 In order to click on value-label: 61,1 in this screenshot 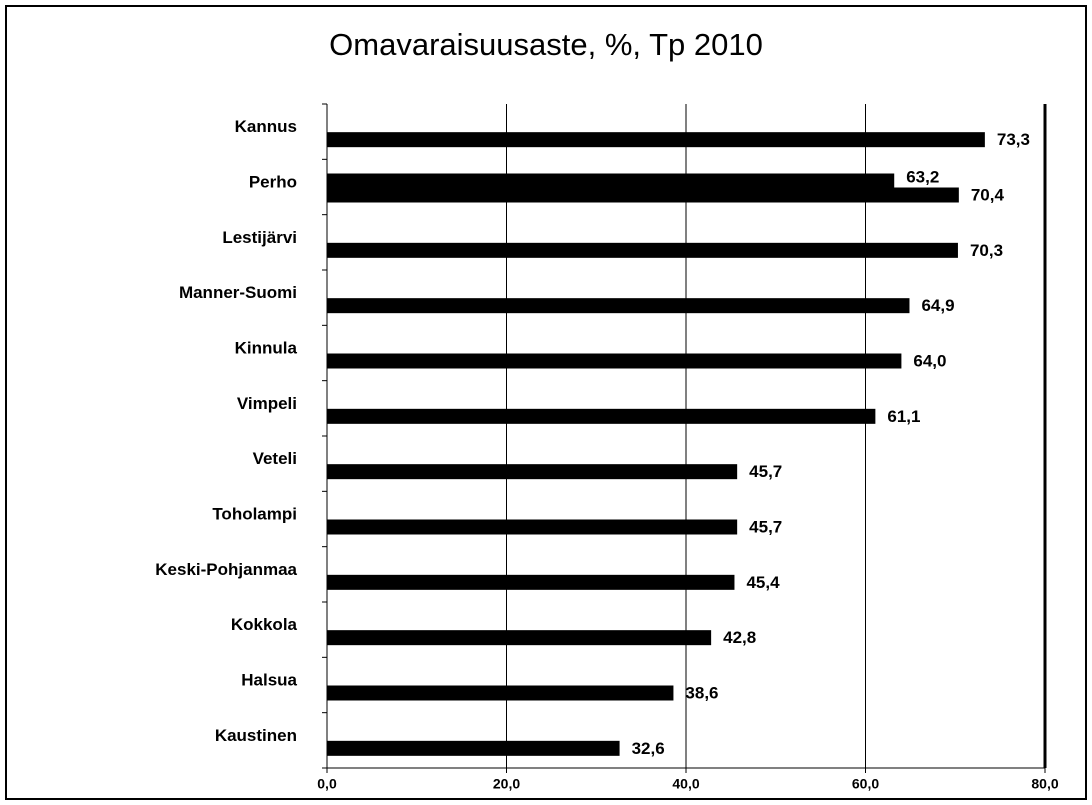, I will do `click(903, 416)`.